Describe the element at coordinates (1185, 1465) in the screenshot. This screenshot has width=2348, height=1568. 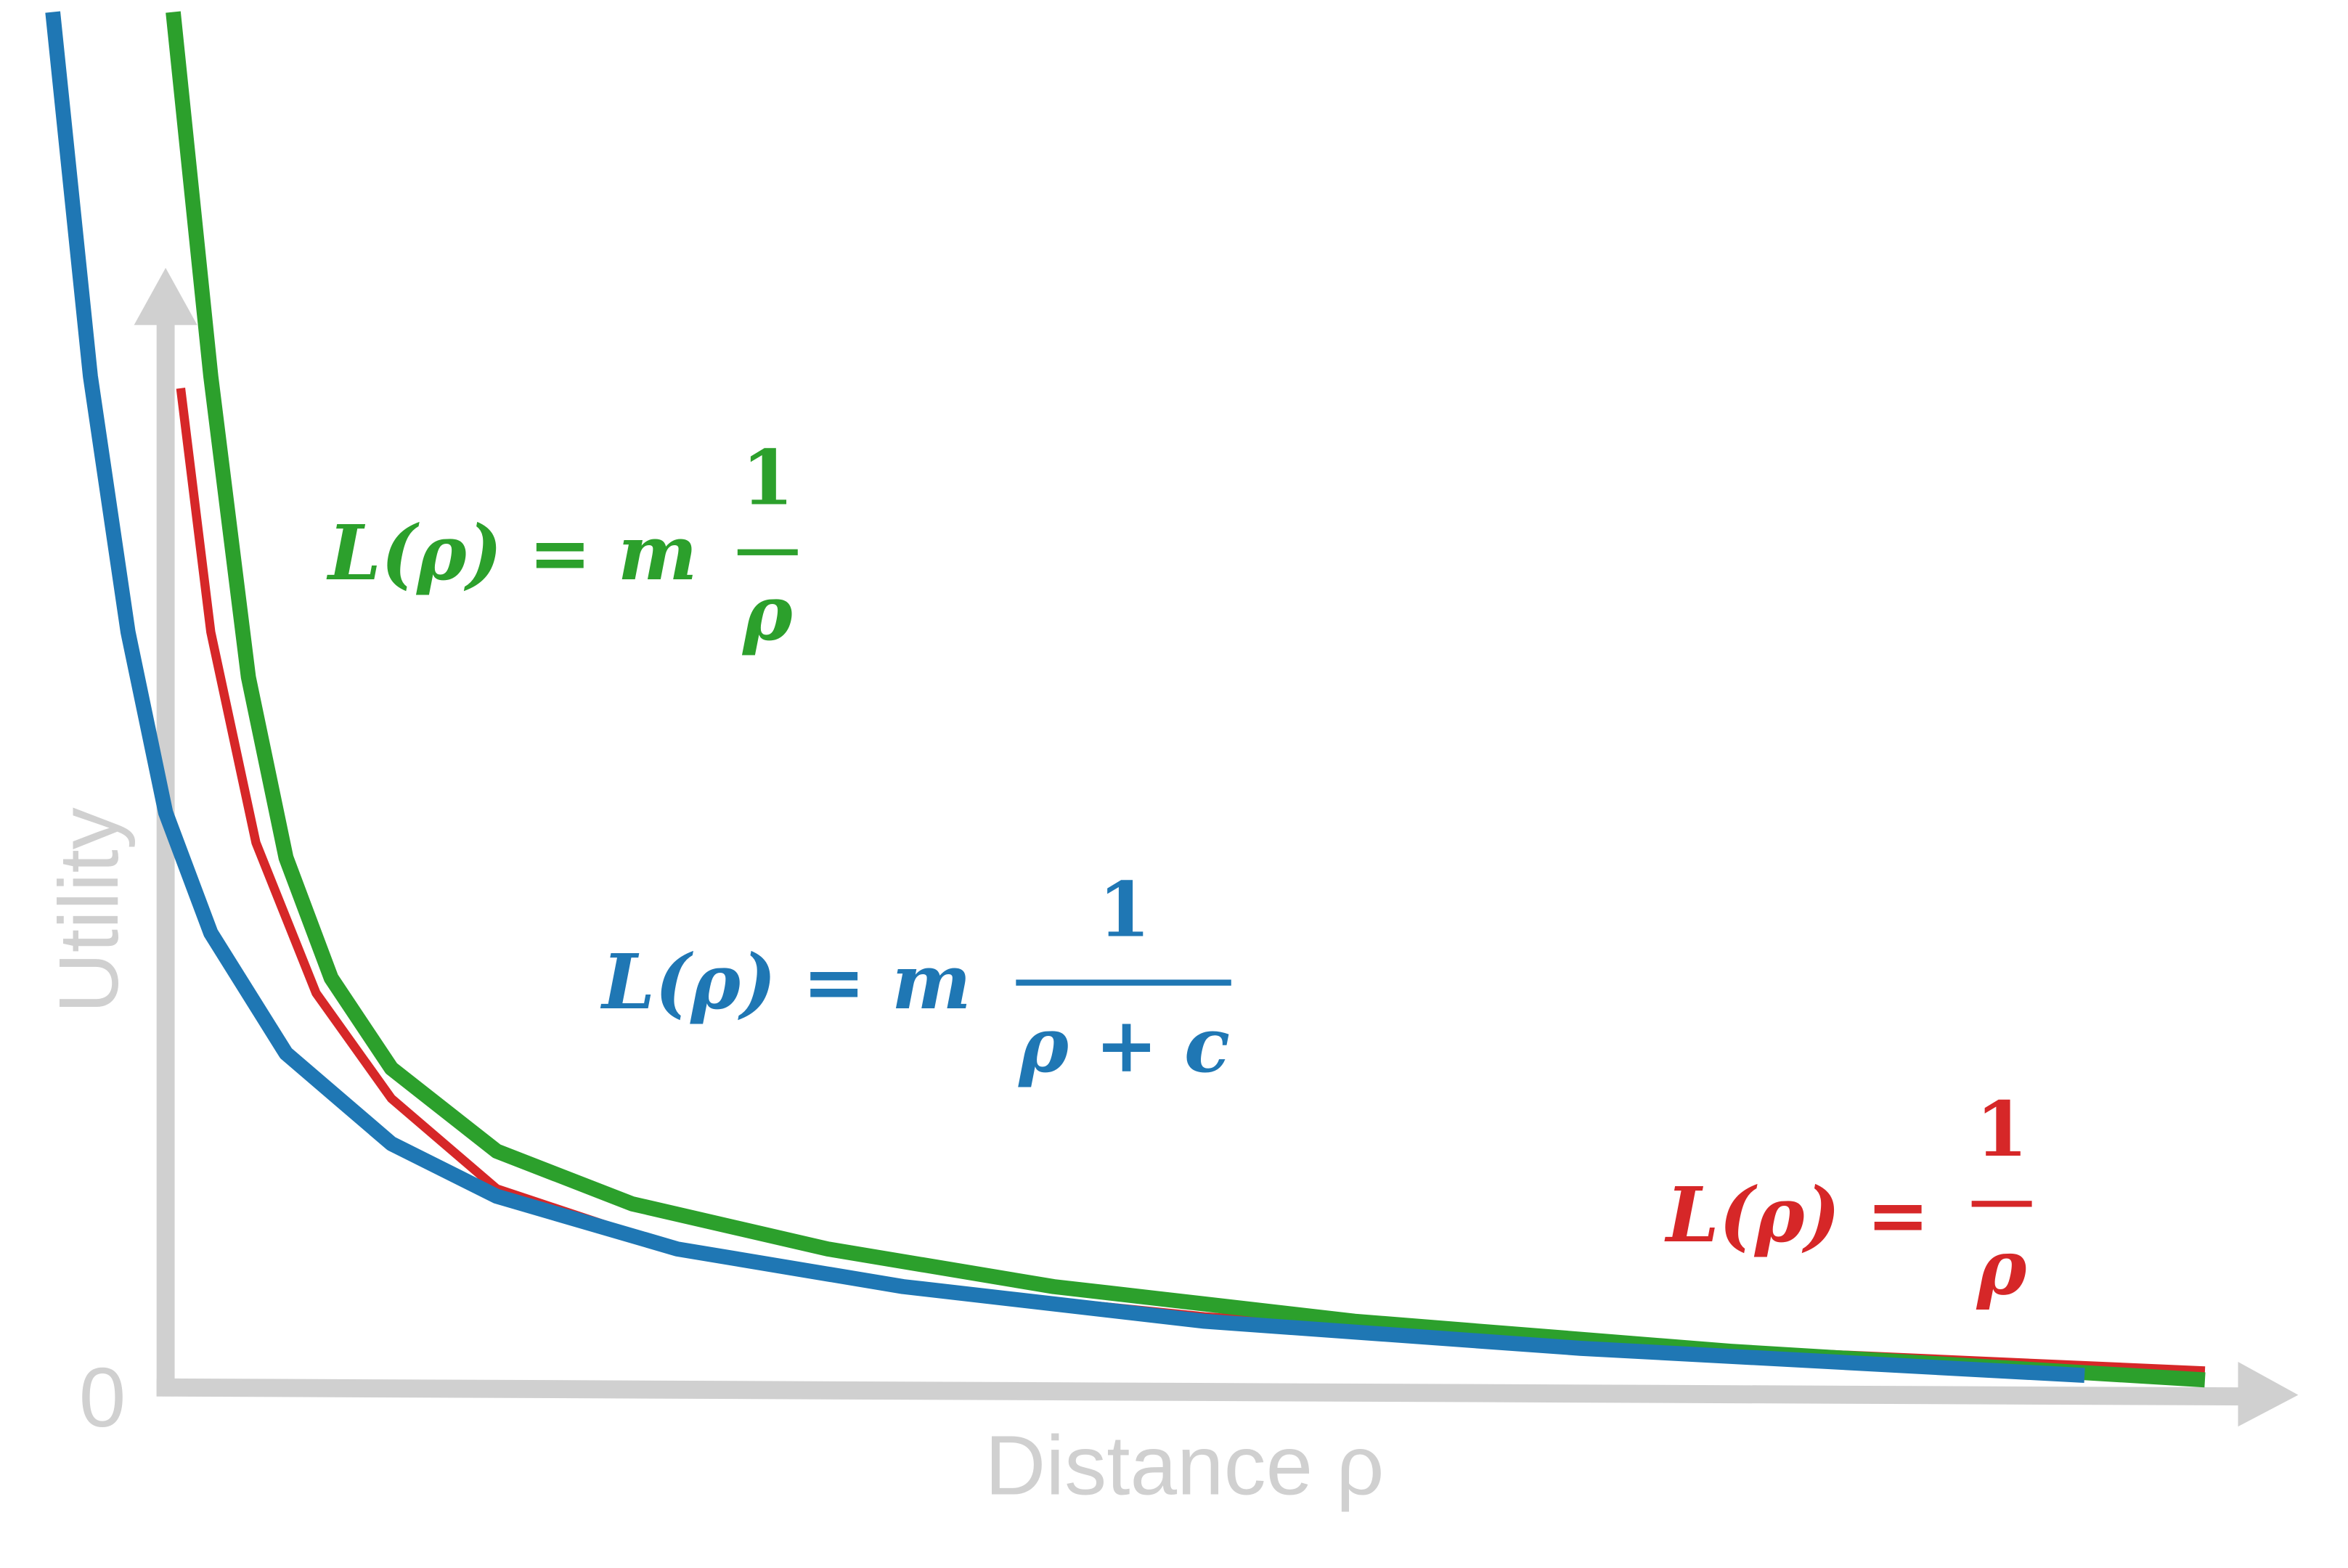
I see `x-axis-label: Distance ρ` at that location.